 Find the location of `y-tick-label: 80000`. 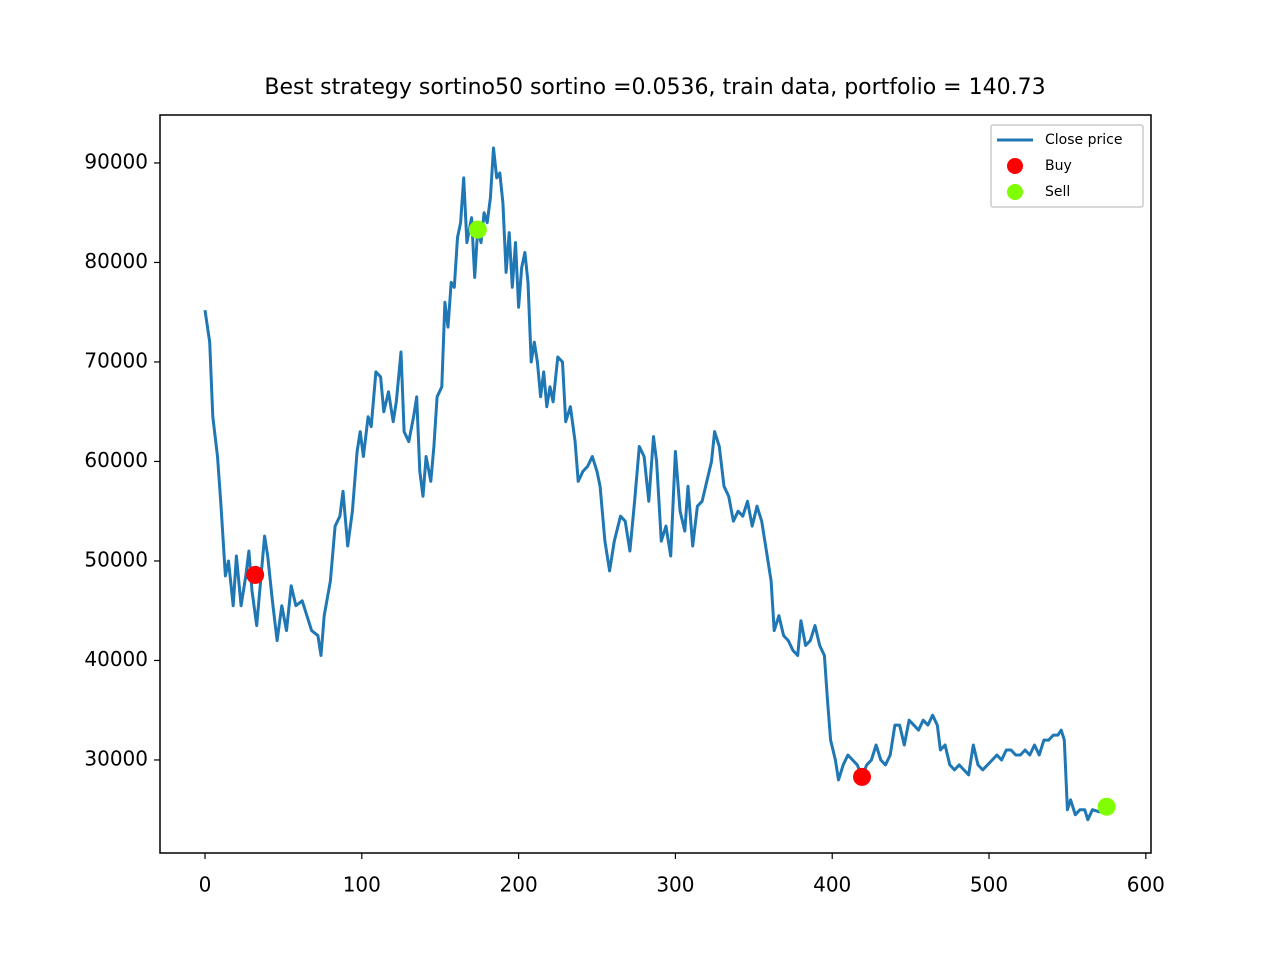

y-tick-label: 80000 is located at coordinates (116, 261).